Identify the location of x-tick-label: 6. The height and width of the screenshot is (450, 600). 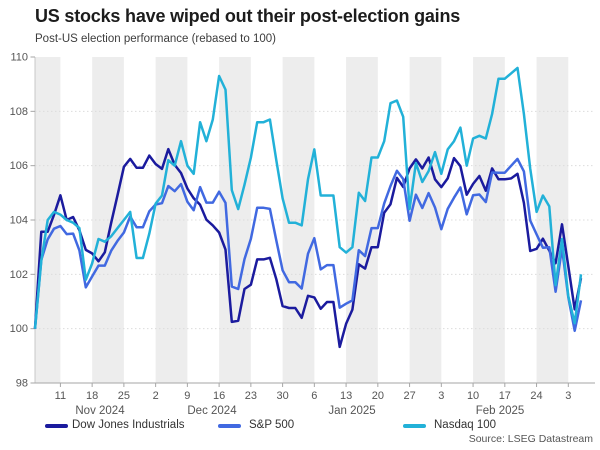
(314, 396).